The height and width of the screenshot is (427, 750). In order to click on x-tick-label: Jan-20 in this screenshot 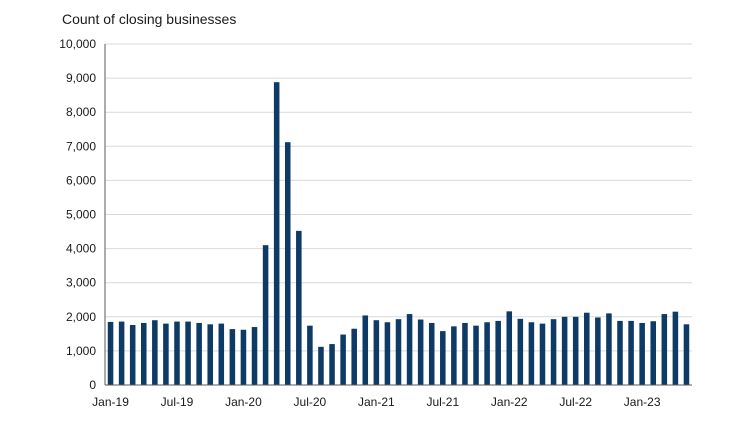, I will do `click(243, 402)`.